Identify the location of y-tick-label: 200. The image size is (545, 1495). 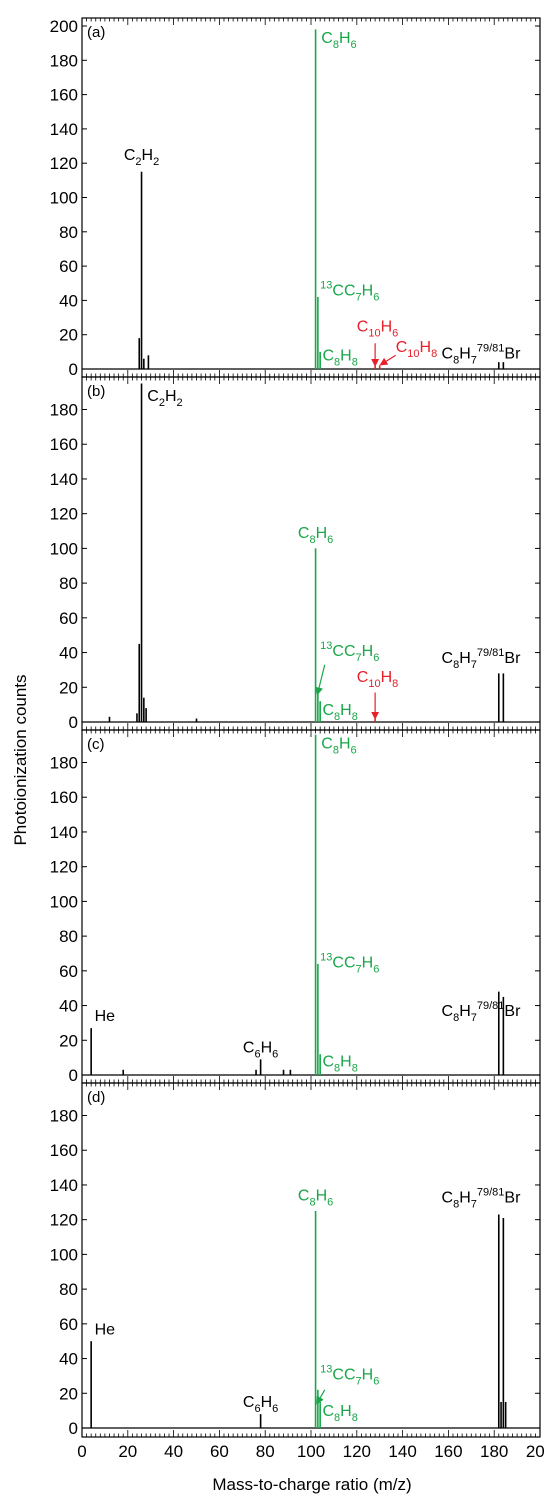
(64, 26).